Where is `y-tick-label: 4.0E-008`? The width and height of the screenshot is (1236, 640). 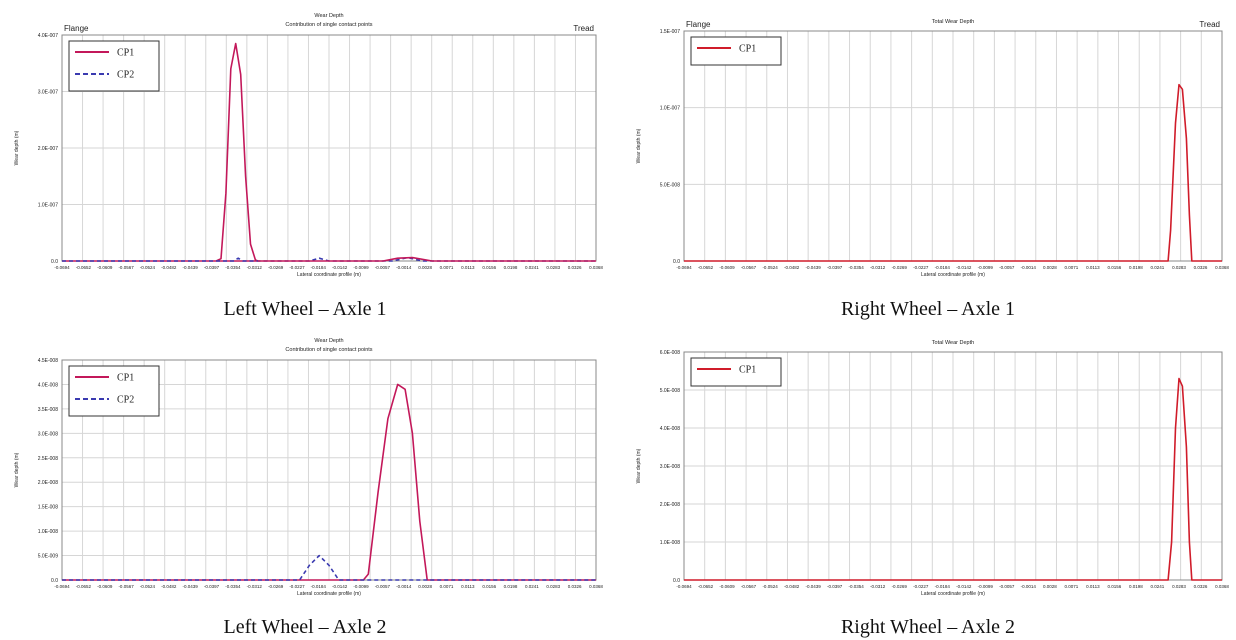 y-tick-label: 4.0E-008 is located at coordinates (670, 429).